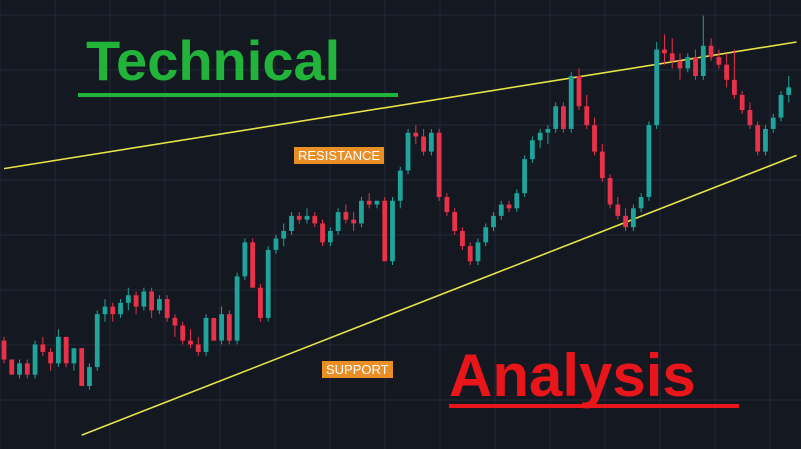 The image size is (801, 449). Describe the element at coordinates (572, 375) in the screenshot. I see `headline-analysis: Analysis` at that location.